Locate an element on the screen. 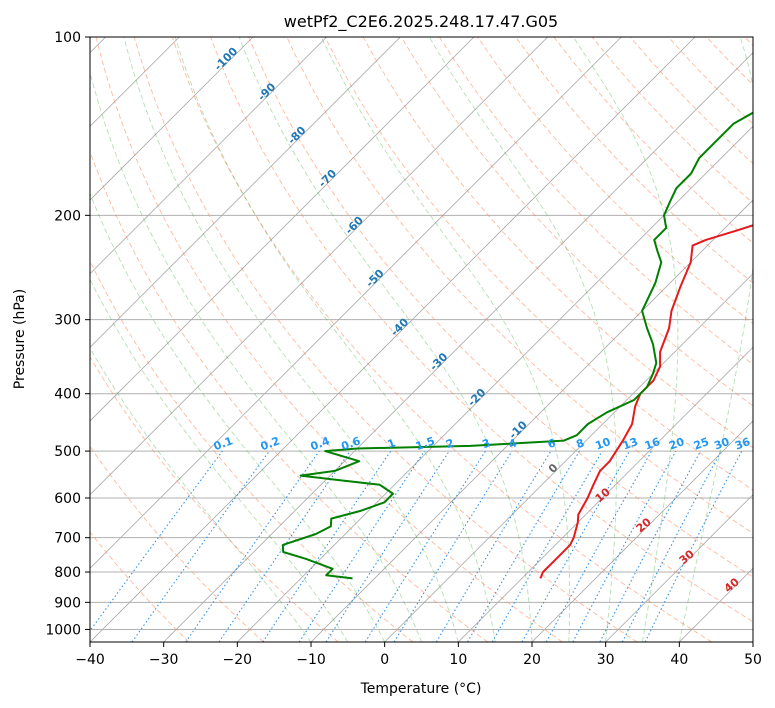 The height and width of the screenshot is (708, 775). x-axis-title: Temperature (°C) is located at coordinates (421, 689).